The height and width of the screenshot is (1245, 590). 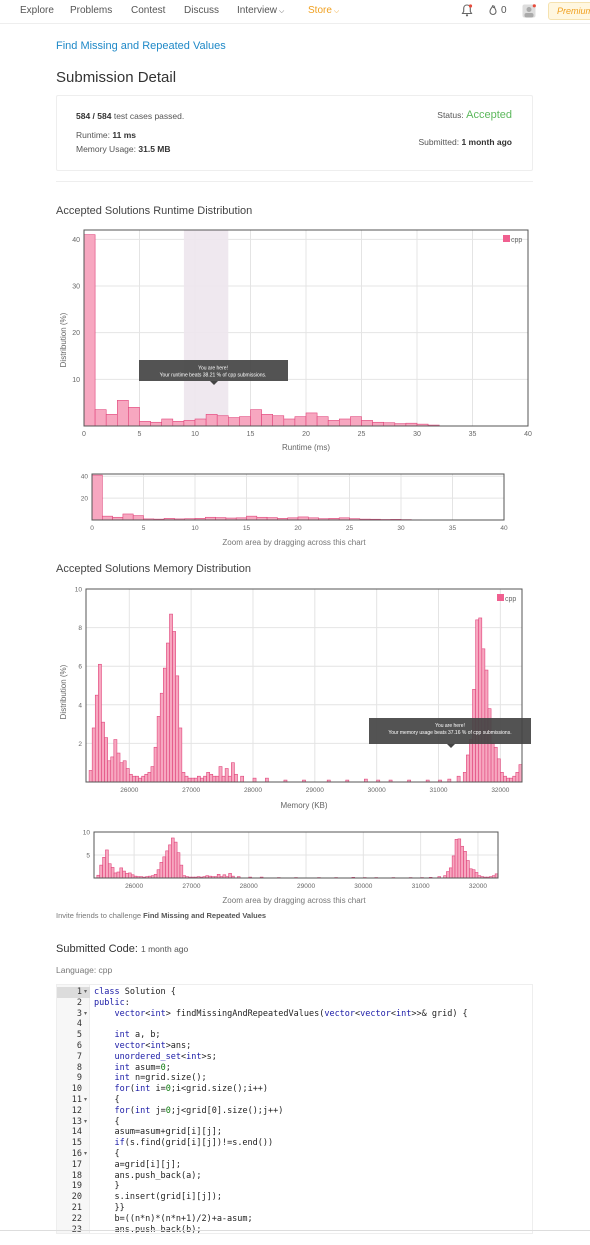 I want to click on problem-title-link: Find Missing and Repeated Values, so click(x=141, y=46).